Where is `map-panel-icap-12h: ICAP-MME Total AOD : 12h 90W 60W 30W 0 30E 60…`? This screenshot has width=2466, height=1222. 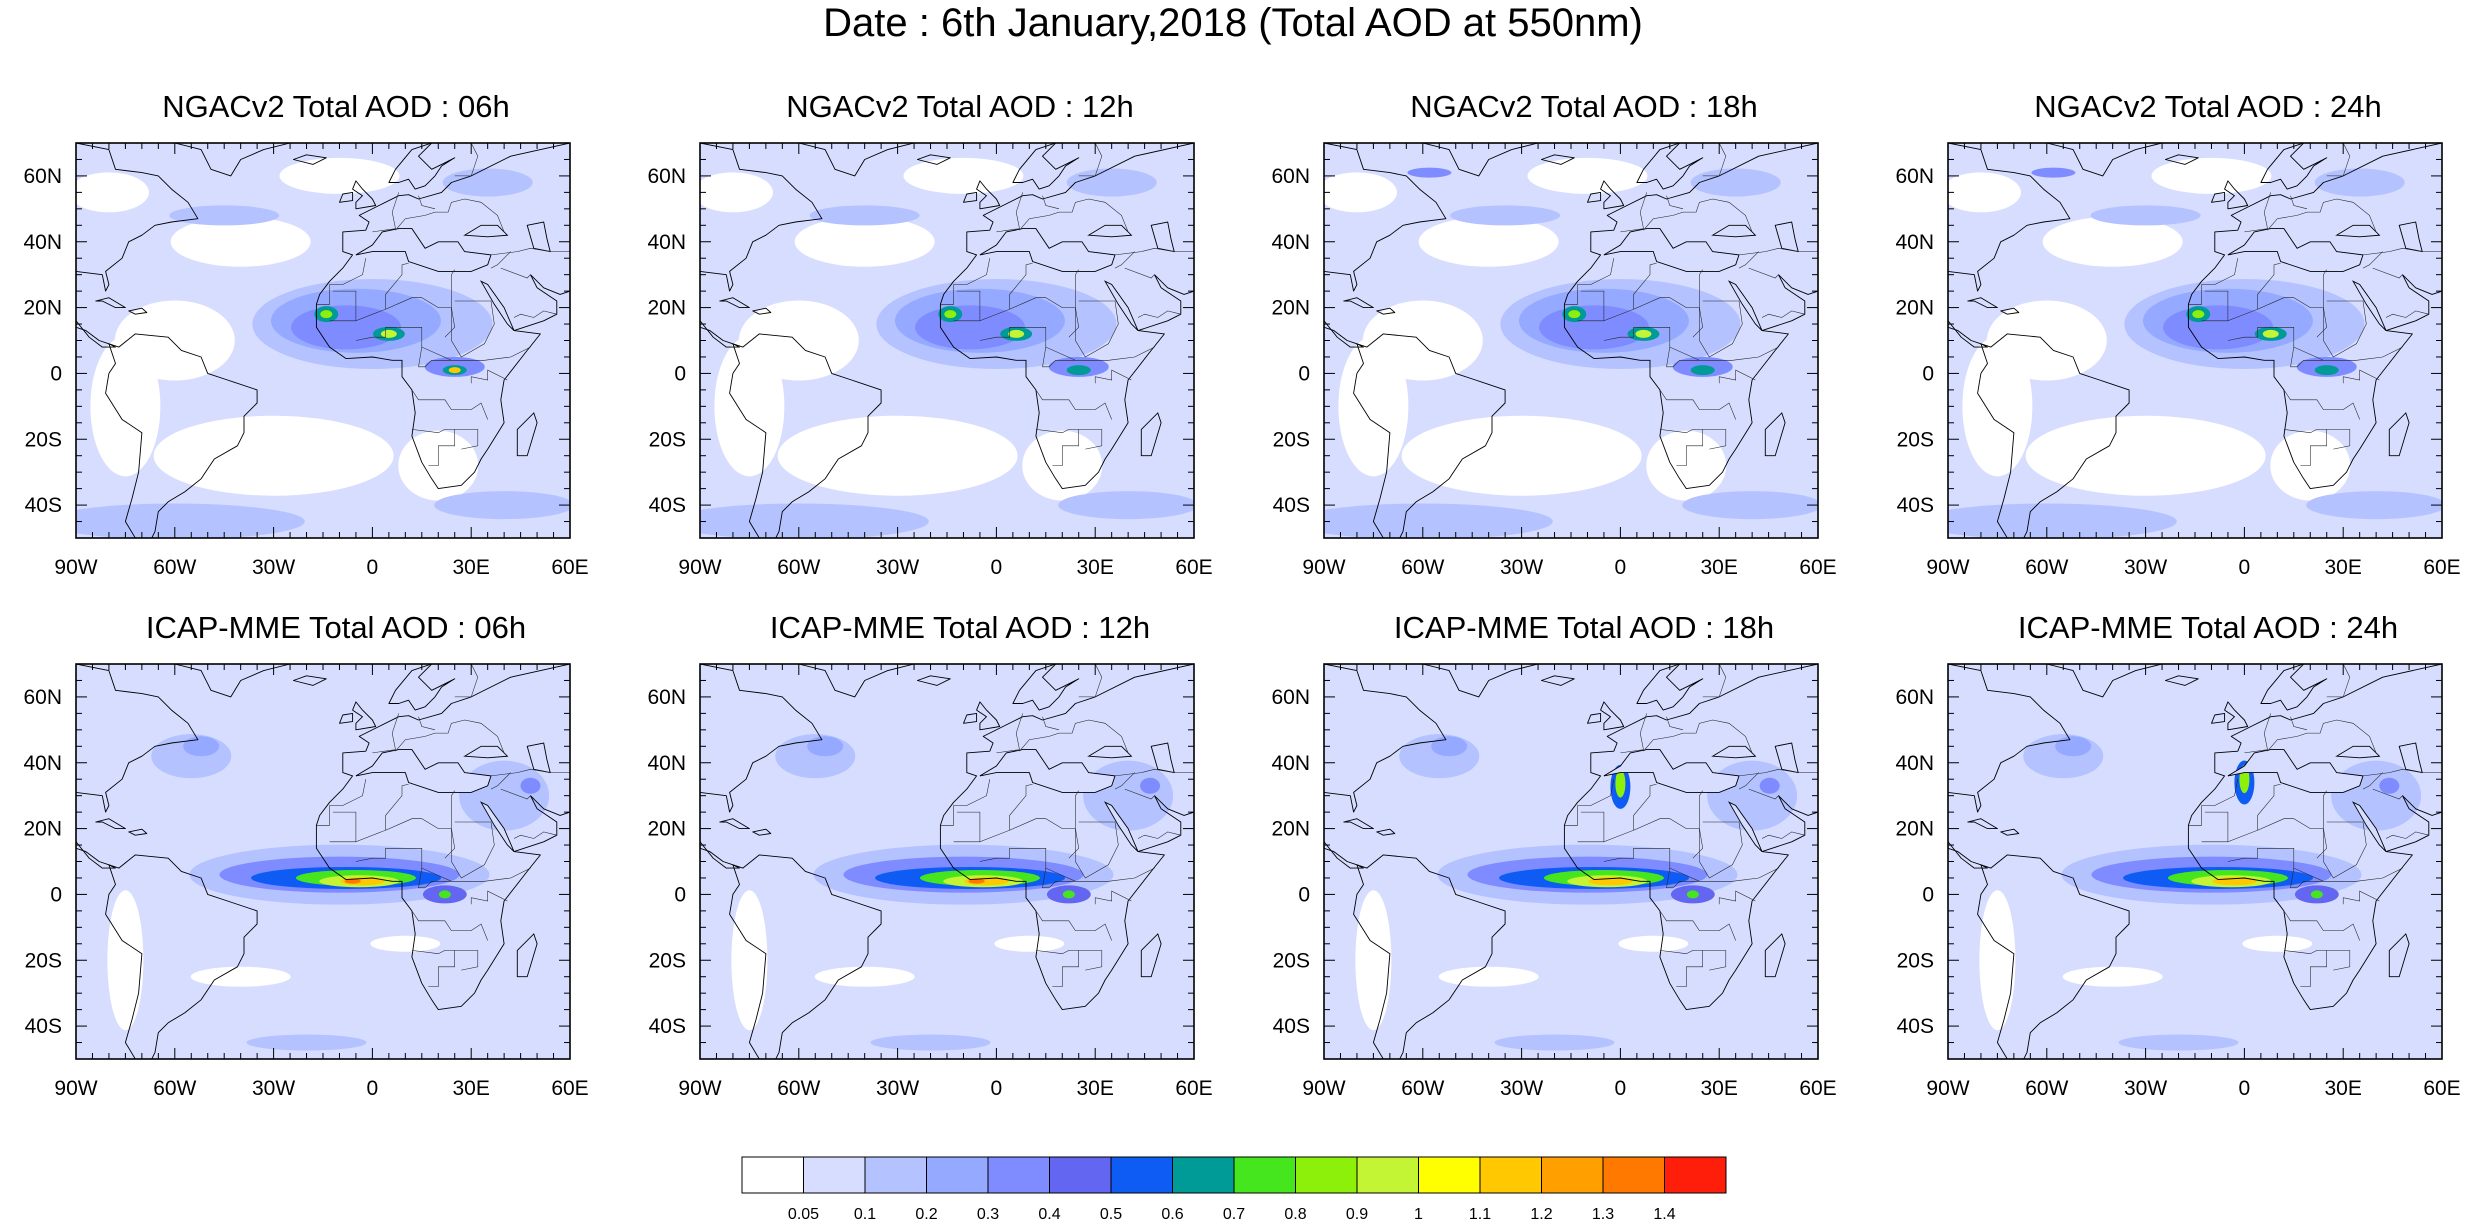
map-panel-icap-12h: ICAP-MME Total AOD : 12h 90W 60W 30W 0 30E 60… is located at coordinates (929, 855).